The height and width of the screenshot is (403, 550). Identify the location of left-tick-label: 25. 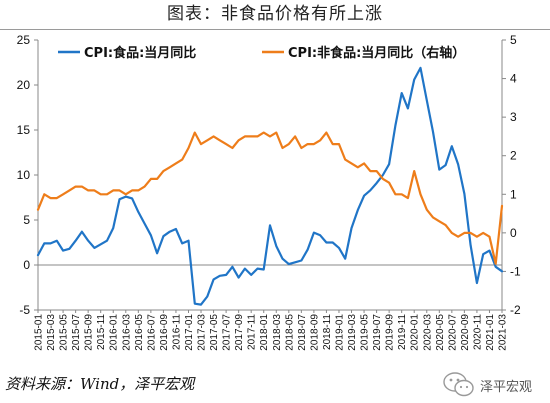
(24, 40).